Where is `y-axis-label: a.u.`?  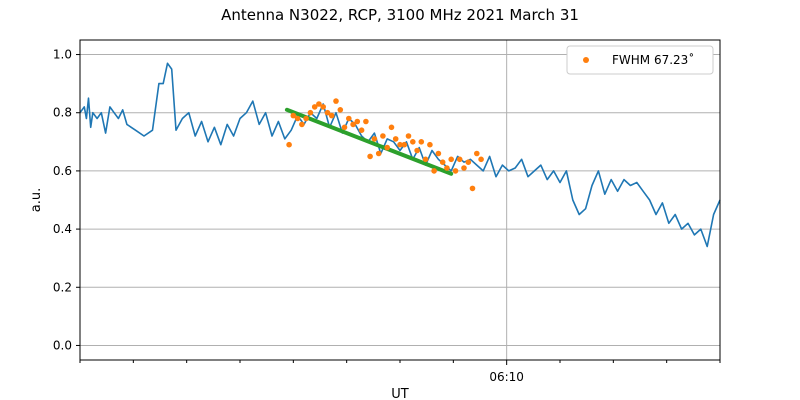
y-axis-label: a.u. is located at coordinates (36, 200).